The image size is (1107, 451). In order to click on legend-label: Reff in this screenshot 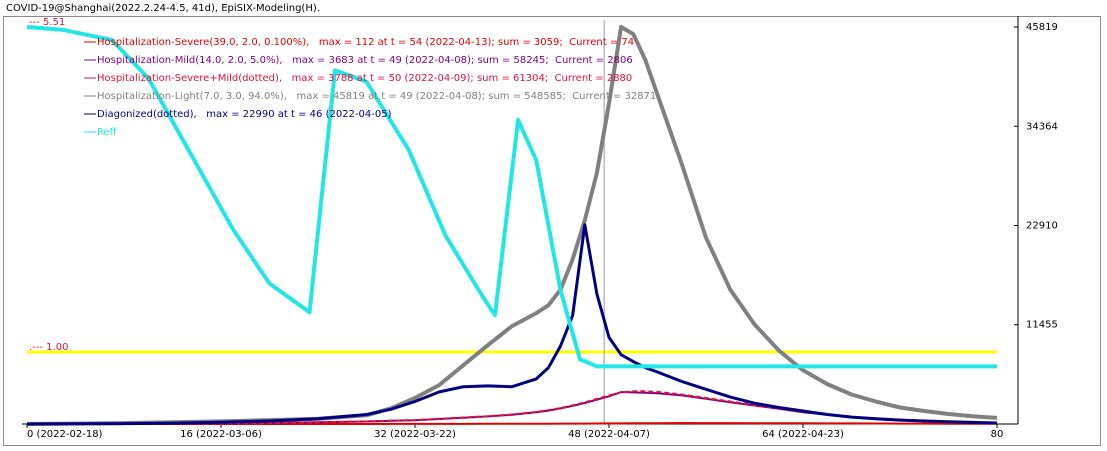, I will do `click(107, 132)`.